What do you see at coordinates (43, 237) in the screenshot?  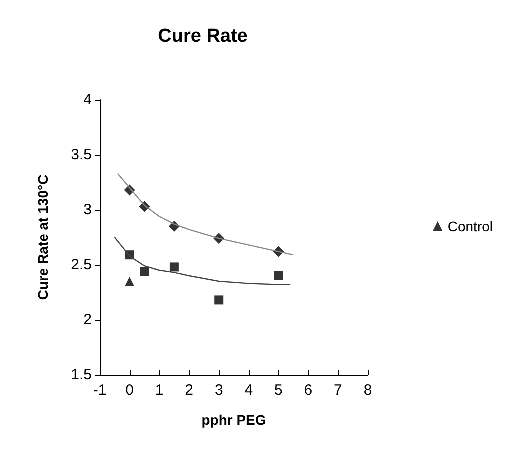 I see `y-axis-title: Cure Rate at 130°C` at bounding box center [43, 237].